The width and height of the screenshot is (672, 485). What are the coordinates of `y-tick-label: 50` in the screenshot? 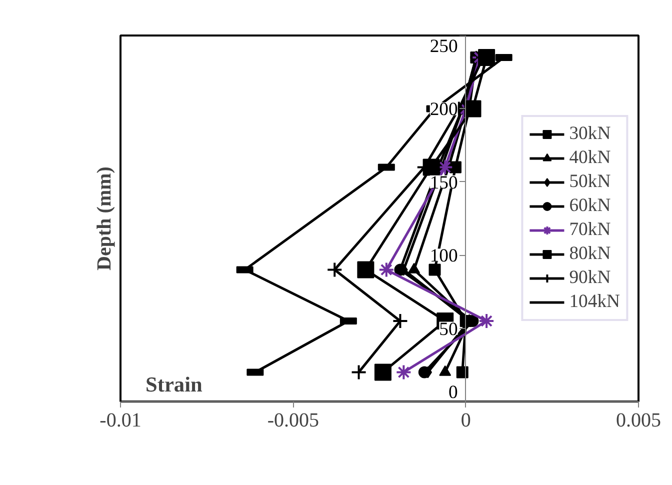 It's located at (448, 329).